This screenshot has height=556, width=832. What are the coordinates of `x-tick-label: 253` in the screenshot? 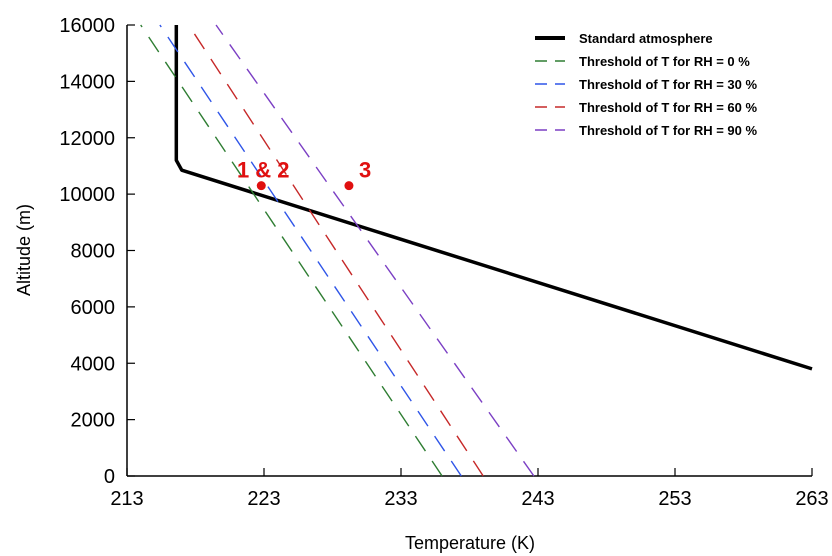 It's located at (674, 499).